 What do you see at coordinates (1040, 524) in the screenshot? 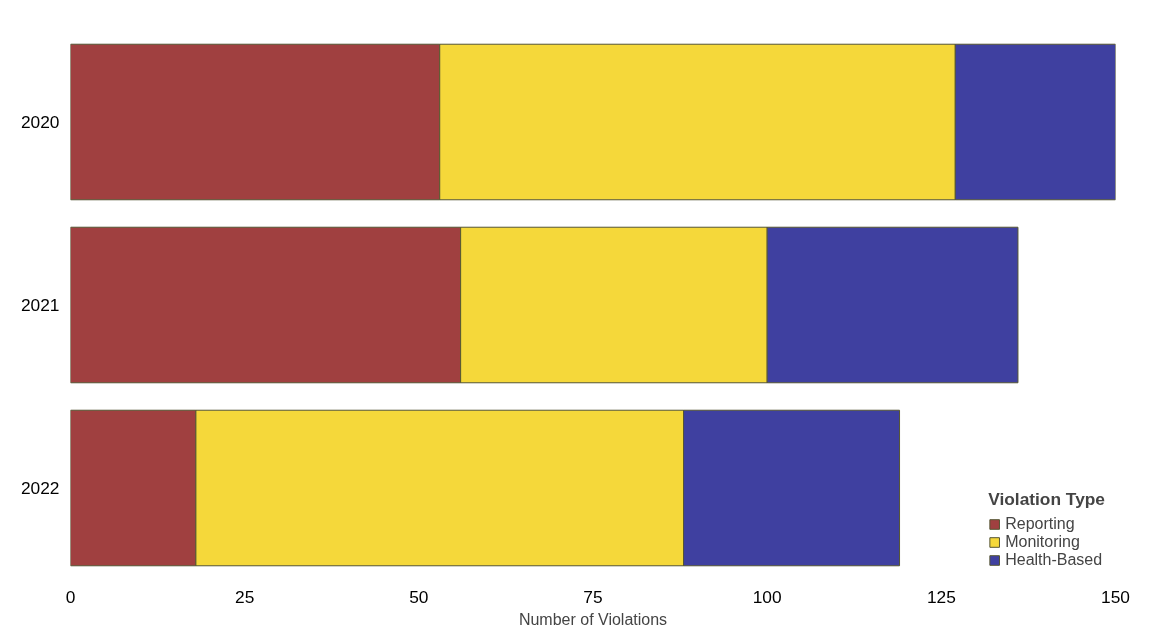
I see `legend-label: Reporting` at bounding box center [1040, 524].